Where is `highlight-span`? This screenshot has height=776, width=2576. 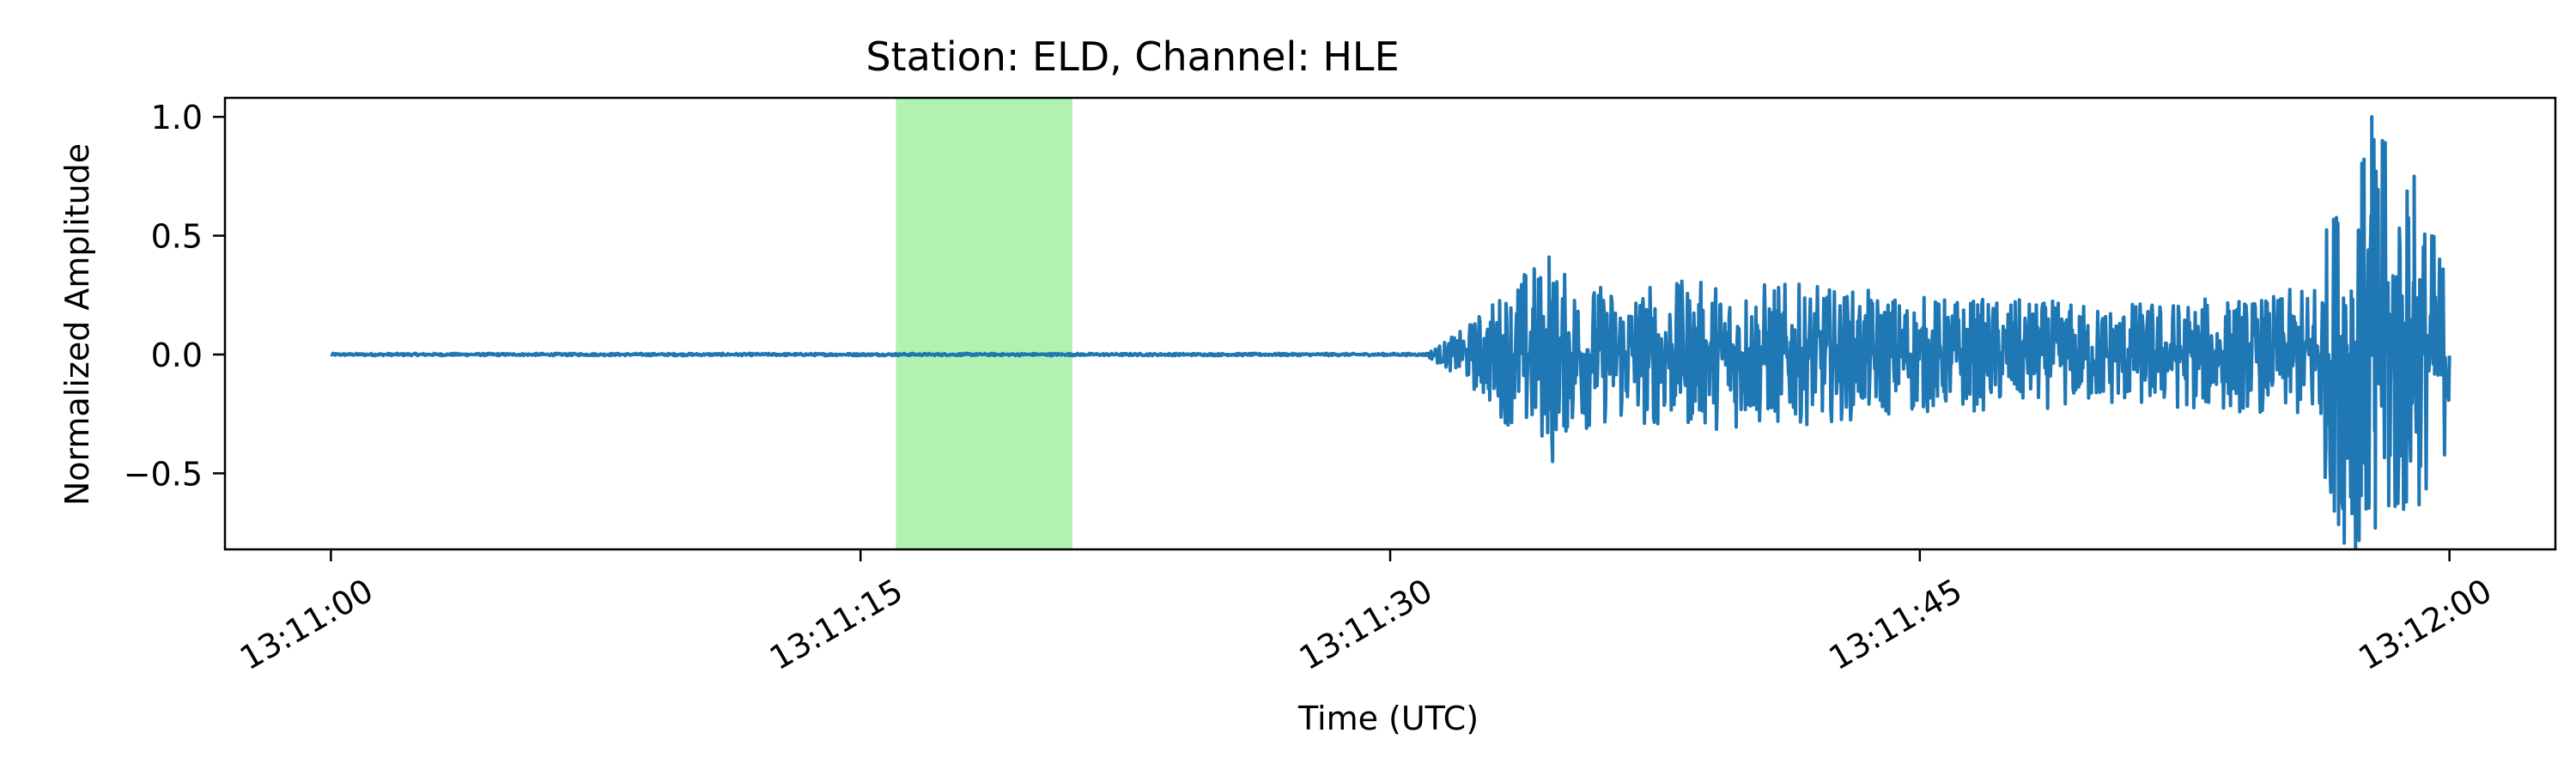 highlight-span is located at coordinates (984, 323).